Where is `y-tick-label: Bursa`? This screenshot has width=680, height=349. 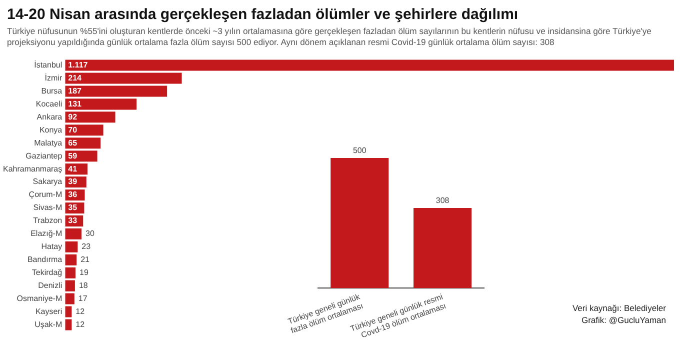 y-tick-label: Bursa is located at coordinates (52, 91).